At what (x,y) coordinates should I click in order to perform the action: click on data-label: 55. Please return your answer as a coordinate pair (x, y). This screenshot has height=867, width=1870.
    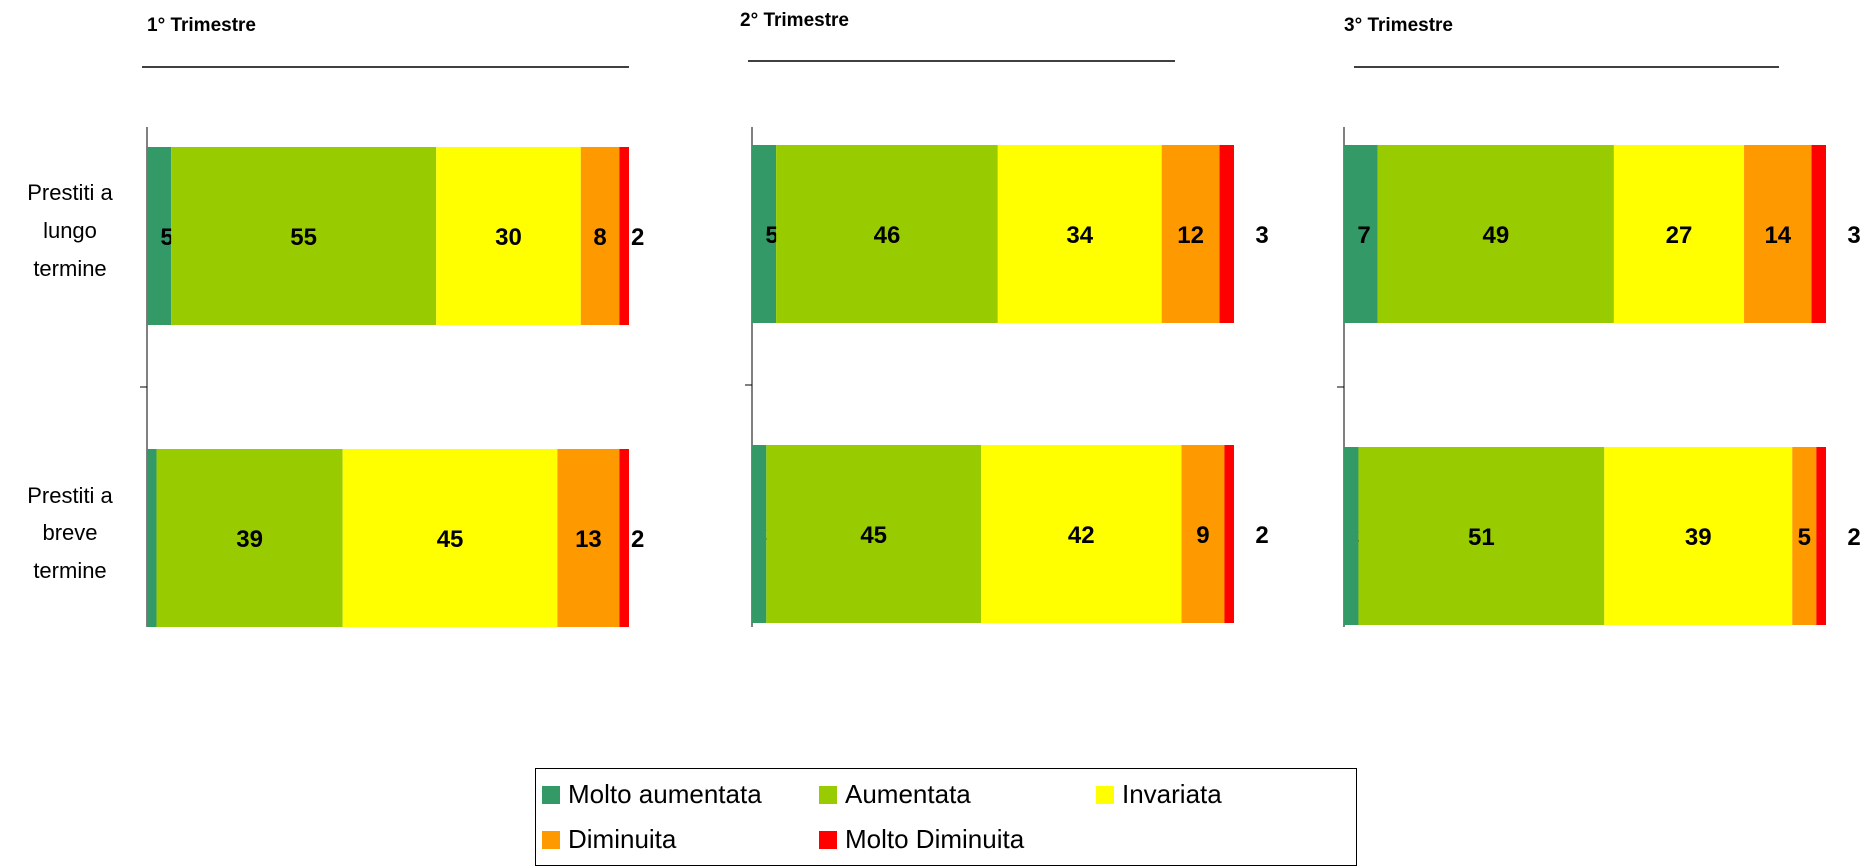
    Looking at the image, I should click on (303, 237).